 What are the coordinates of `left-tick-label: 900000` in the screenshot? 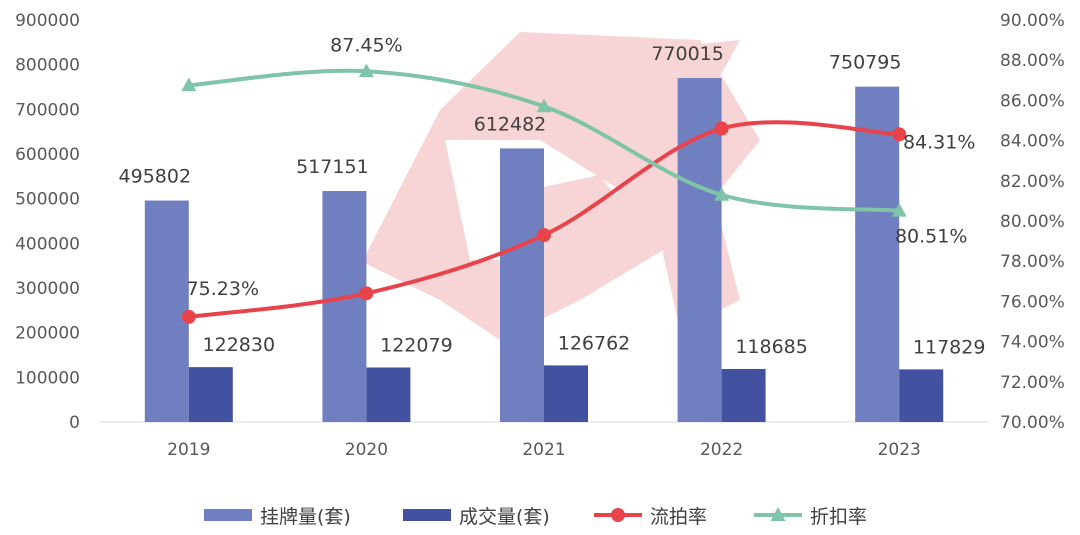 It's located at (47, 21).